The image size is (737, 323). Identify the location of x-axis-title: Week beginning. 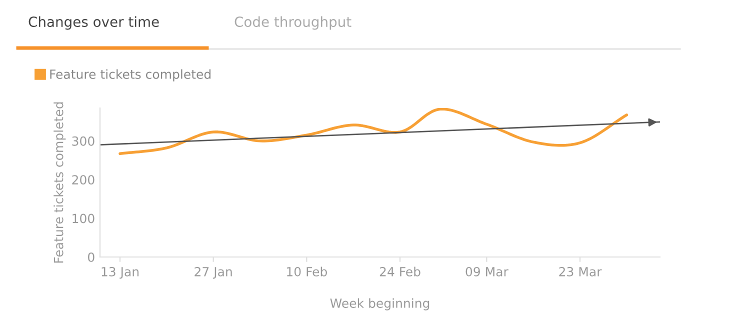
(380, 304).